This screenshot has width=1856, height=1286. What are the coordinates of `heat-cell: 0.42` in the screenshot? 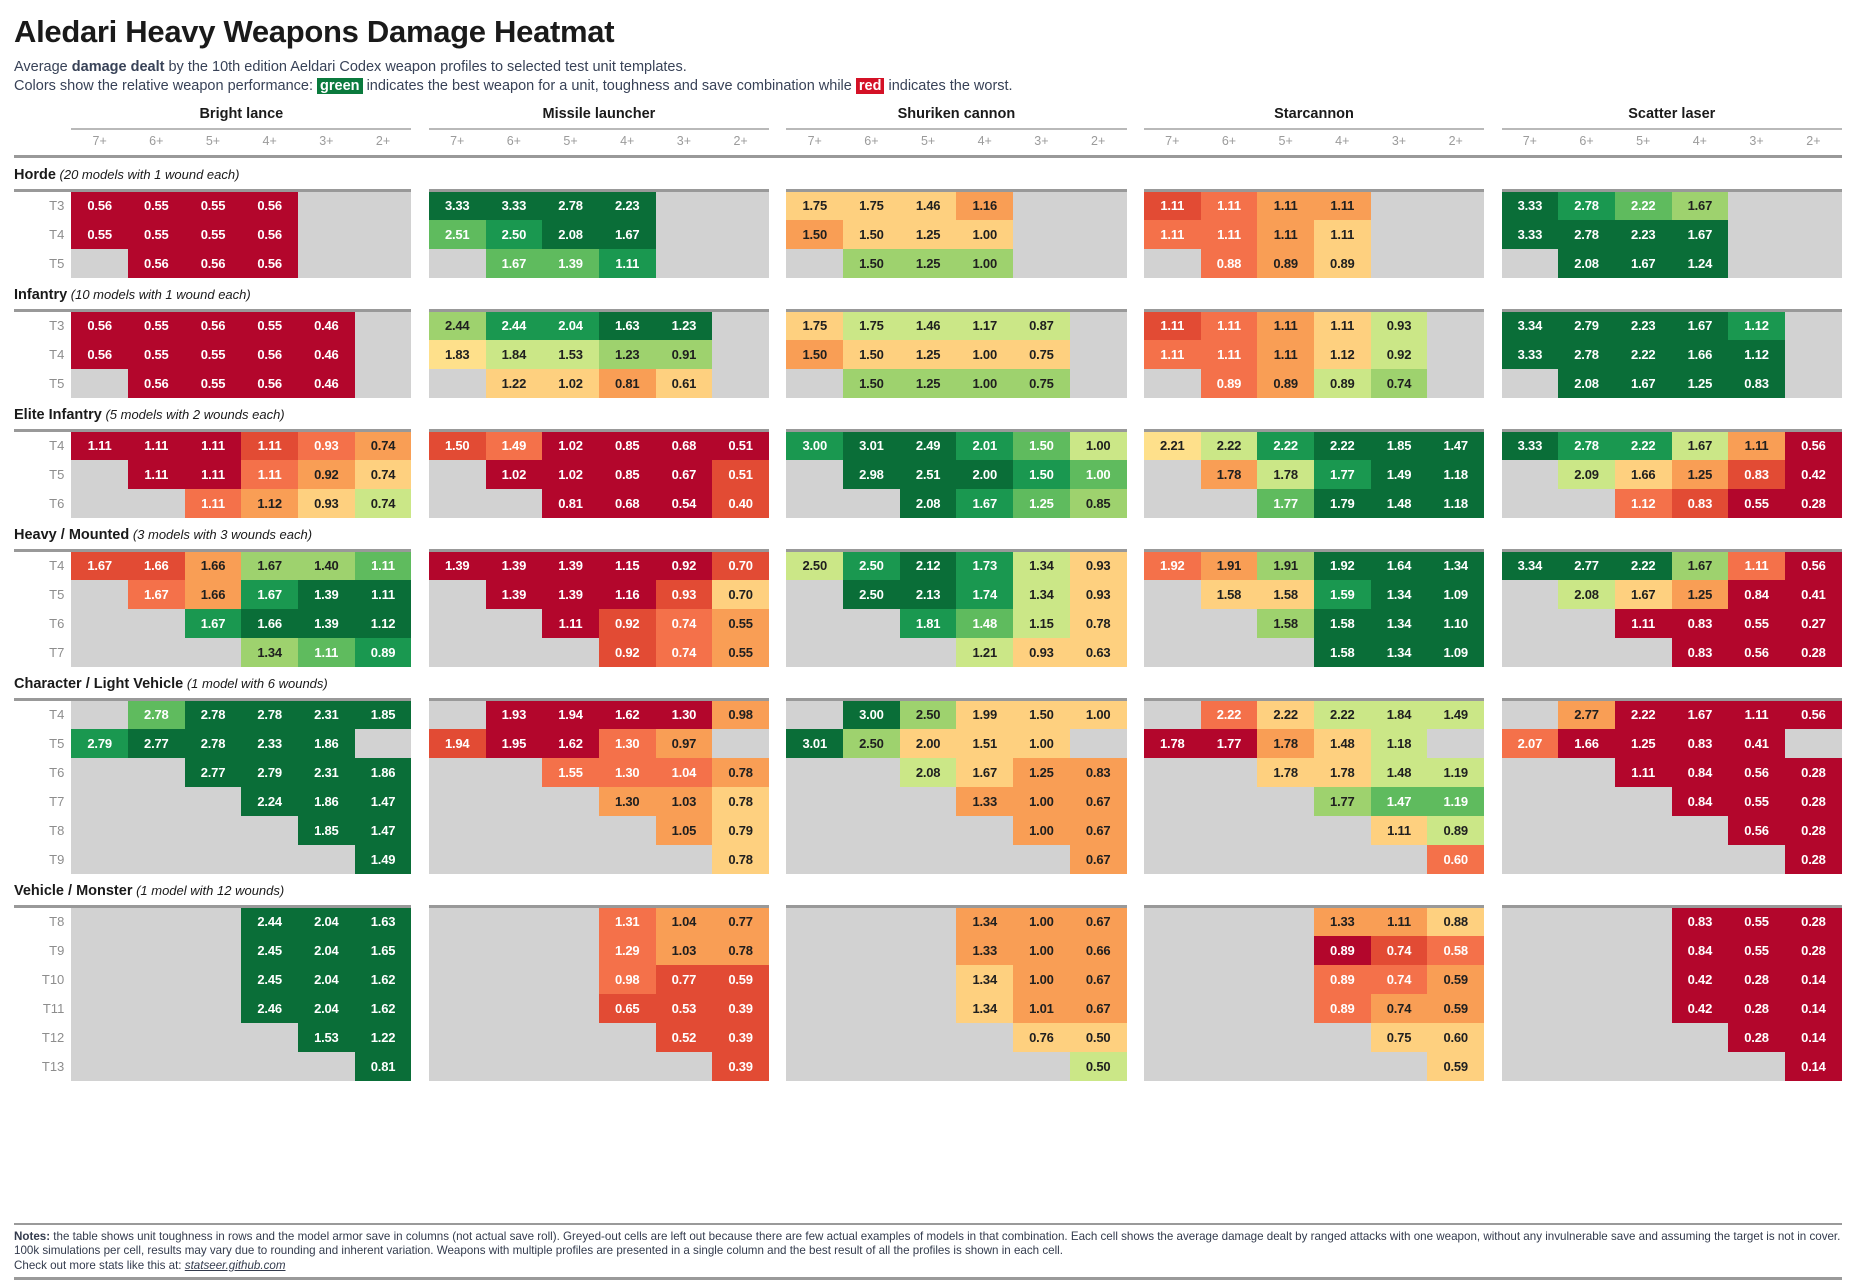 It's located at (1700, 1008).